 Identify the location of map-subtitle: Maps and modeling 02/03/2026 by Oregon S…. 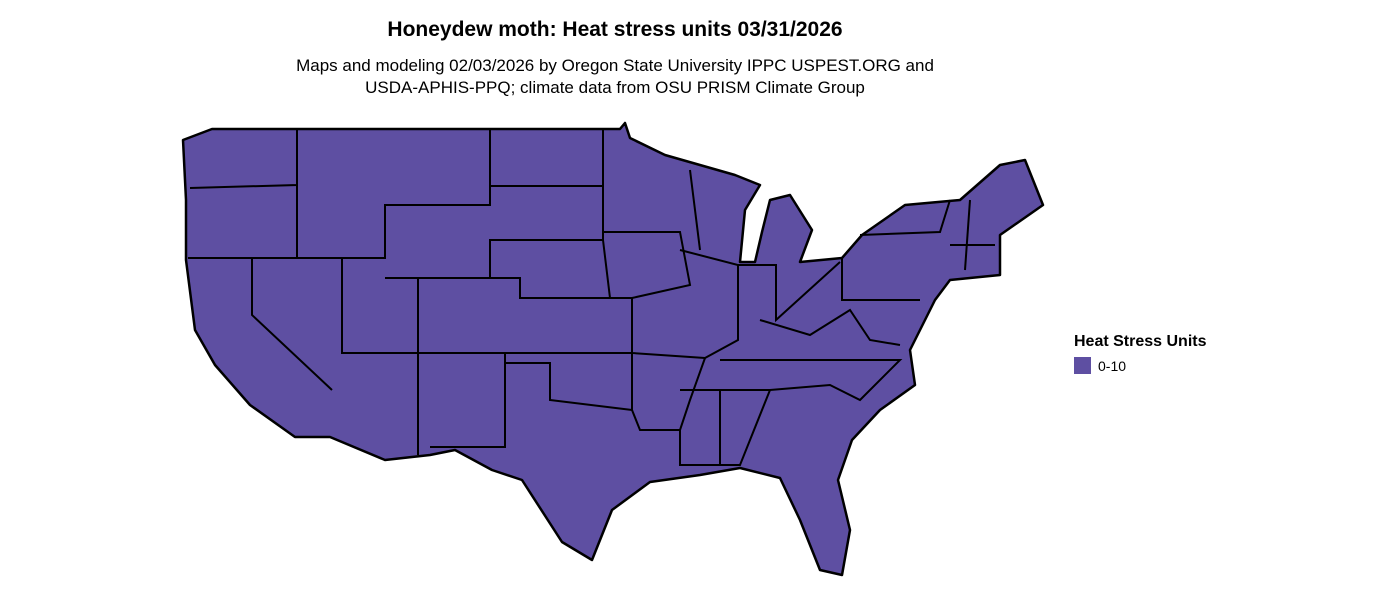
(615, 77).